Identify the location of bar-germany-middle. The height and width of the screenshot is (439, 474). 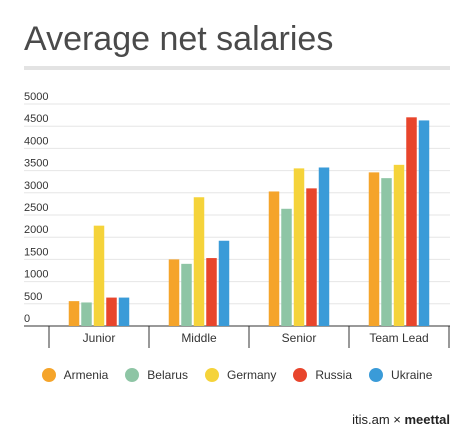
(199, 261).